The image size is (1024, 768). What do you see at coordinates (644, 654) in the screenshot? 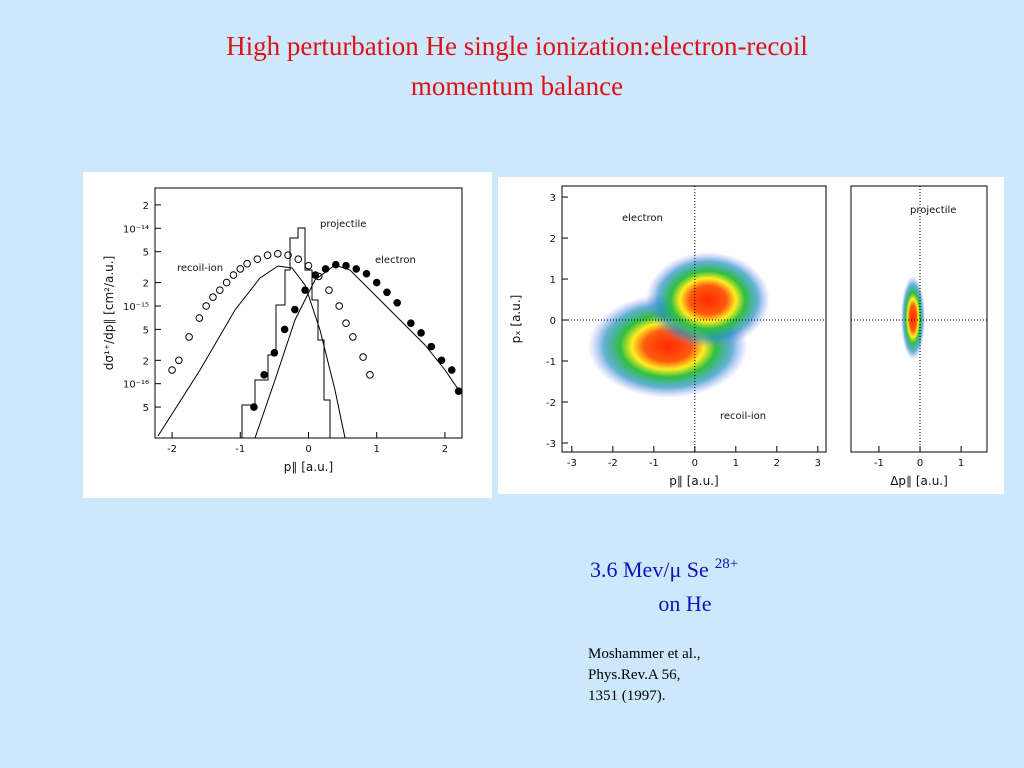
I see `reference-line: Moshammer et al.,` at bounding box center [644, 654].